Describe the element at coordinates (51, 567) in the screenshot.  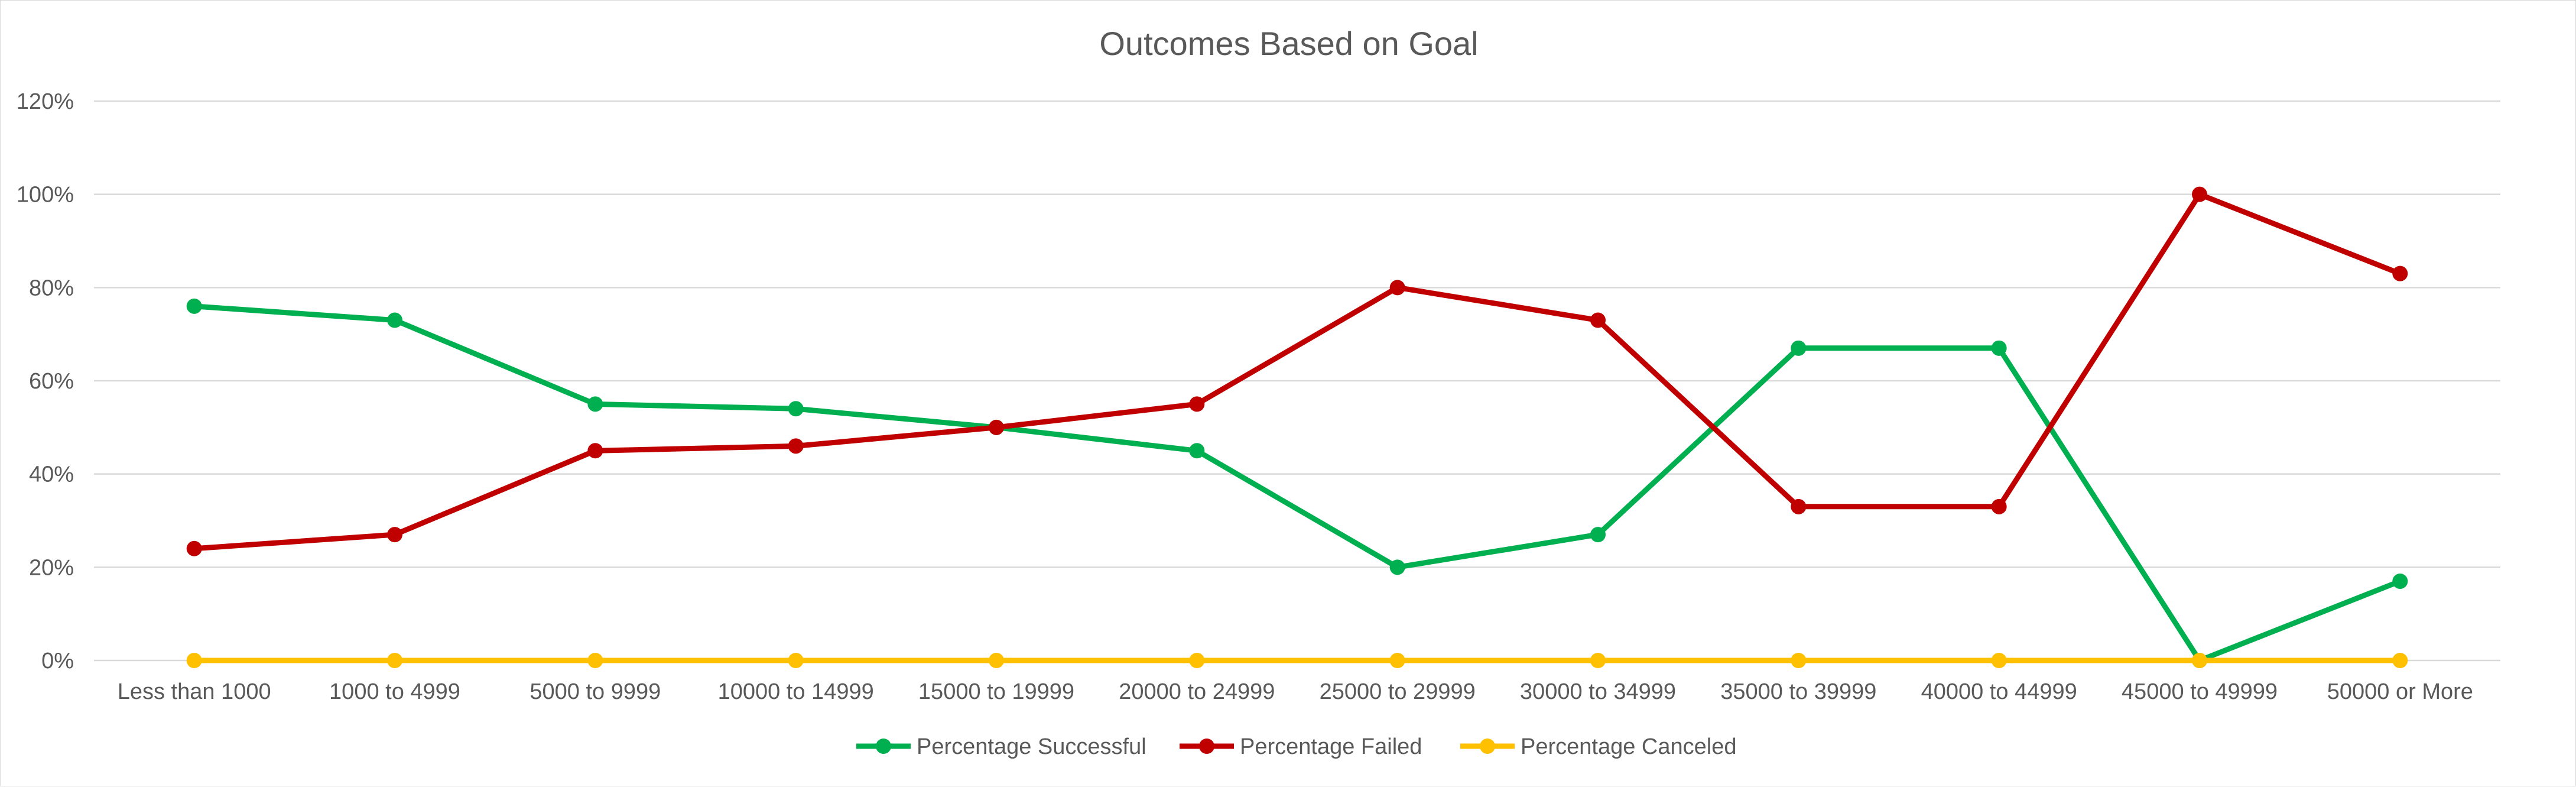
I see `y-tick-label: 20%` at that location.